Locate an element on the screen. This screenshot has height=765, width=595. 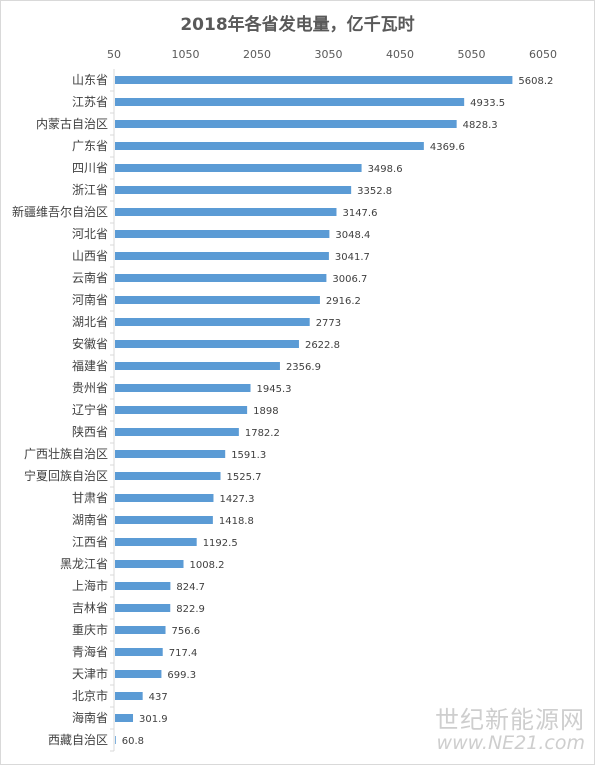
watermark: 世纪新能源网 www.NE21.com is located at coordinates (510, 730).